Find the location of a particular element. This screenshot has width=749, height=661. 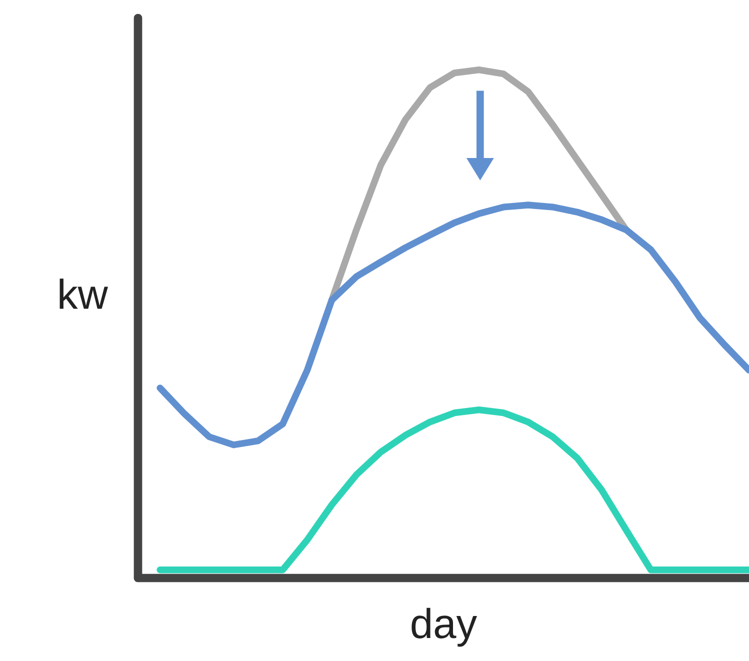

y-axis-title: kw is located at coordinates (84, 293).